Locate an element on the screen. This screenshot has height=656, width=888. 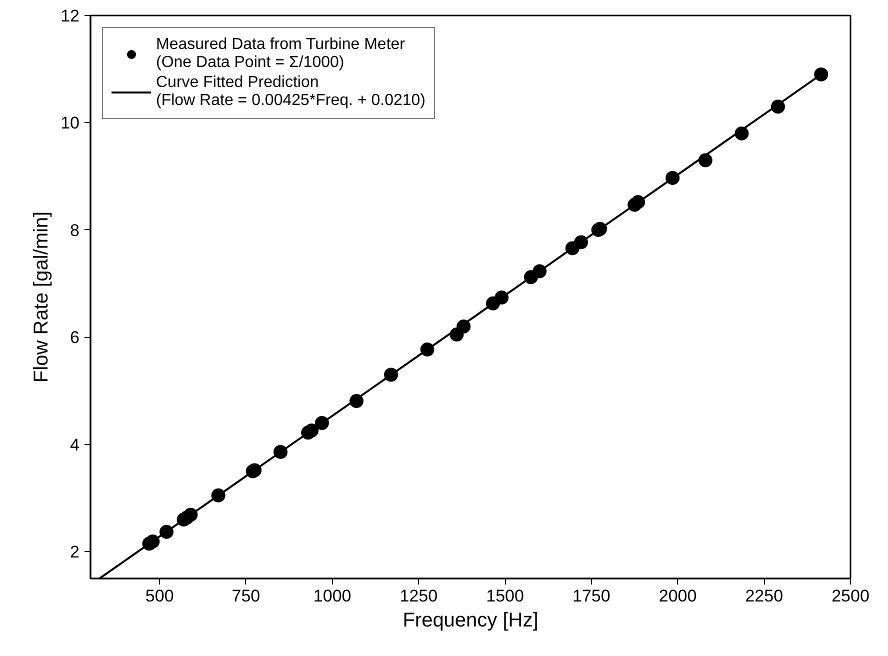
x-tick-label: 2500 is located at coordinates (851, 596).